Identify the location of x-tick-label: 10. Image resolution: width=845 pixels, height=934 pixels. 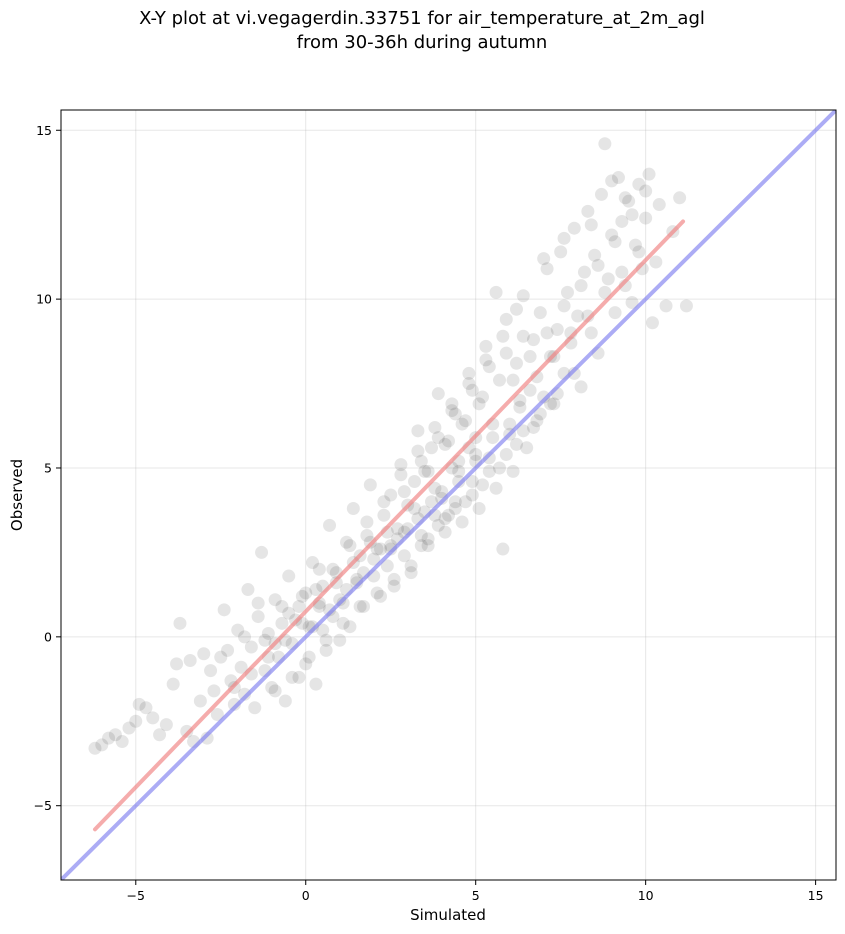
(646, 895).